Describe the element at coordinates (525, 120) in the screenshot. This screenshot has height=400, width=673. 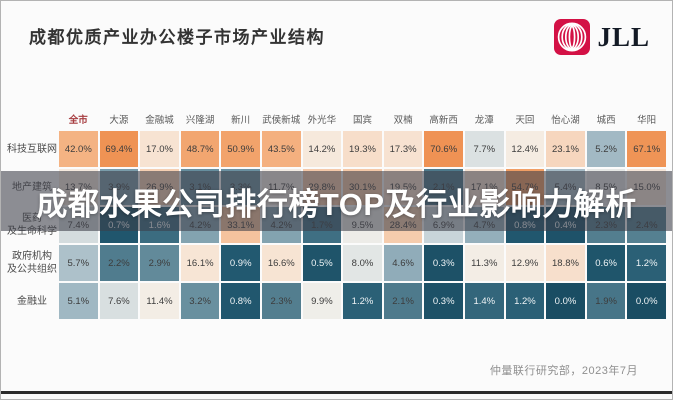
I see `column-header: 天回` at that location.